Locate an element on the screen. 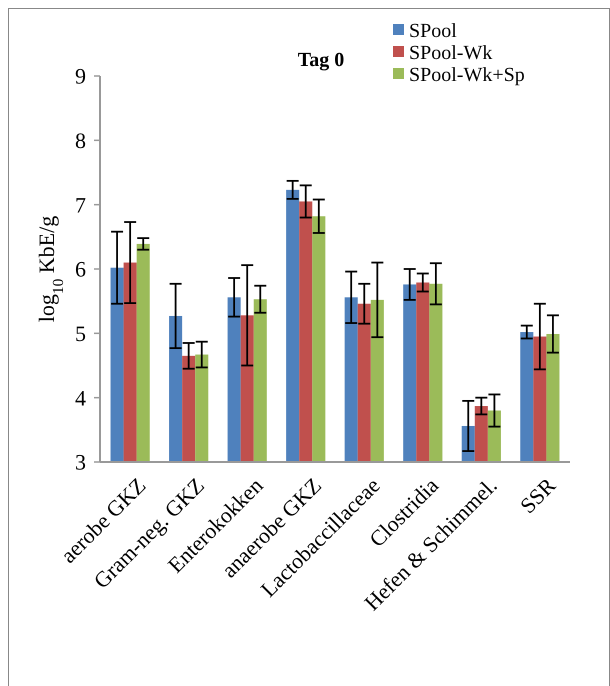  y-tick-label: 5 is located at coordinates (80, 333).